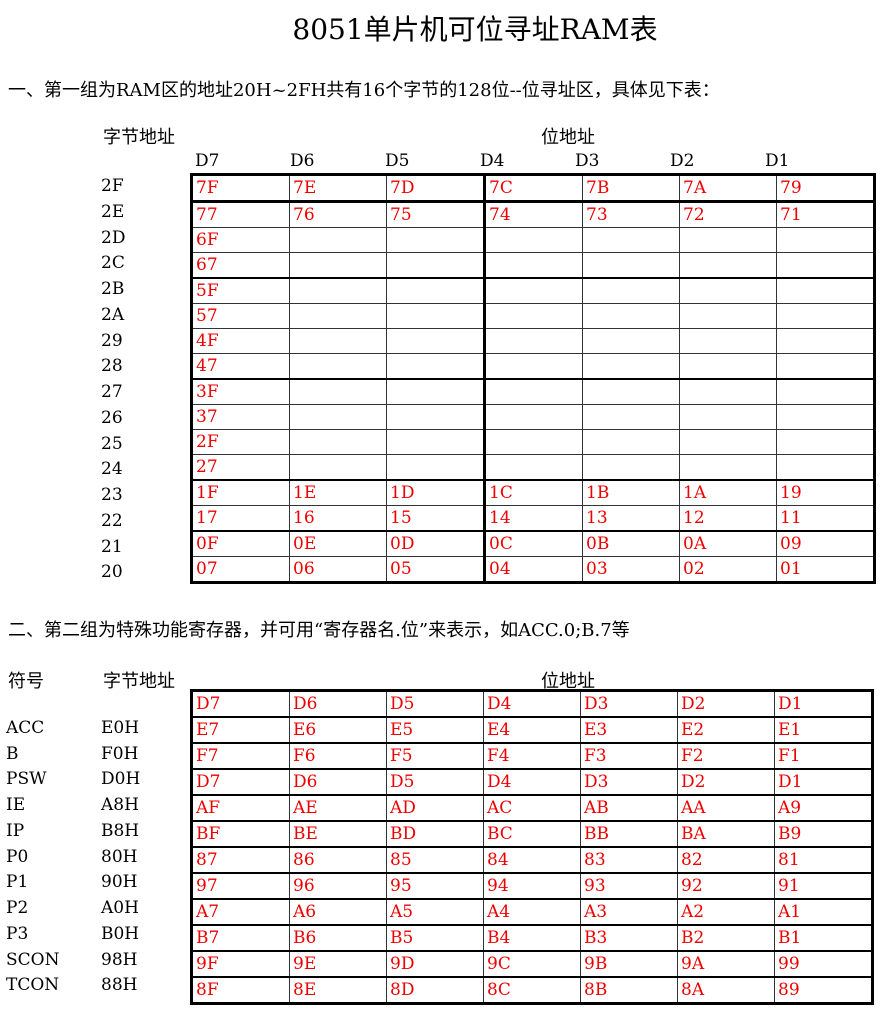 This screenshot has height=1014, width=887. What do you see at coordinates (338, 730) in the screenshot?
I see `bit-cell: E6` at bounding box center [338, 730].